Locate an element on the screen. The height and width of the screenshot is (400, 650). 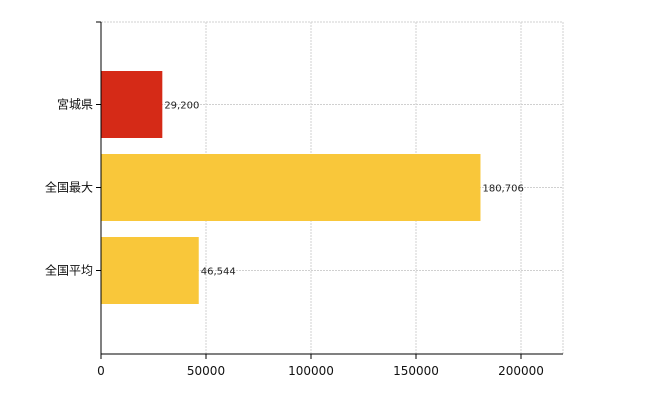
x-tick-label: 200000 is located at coordinates (521, 371).